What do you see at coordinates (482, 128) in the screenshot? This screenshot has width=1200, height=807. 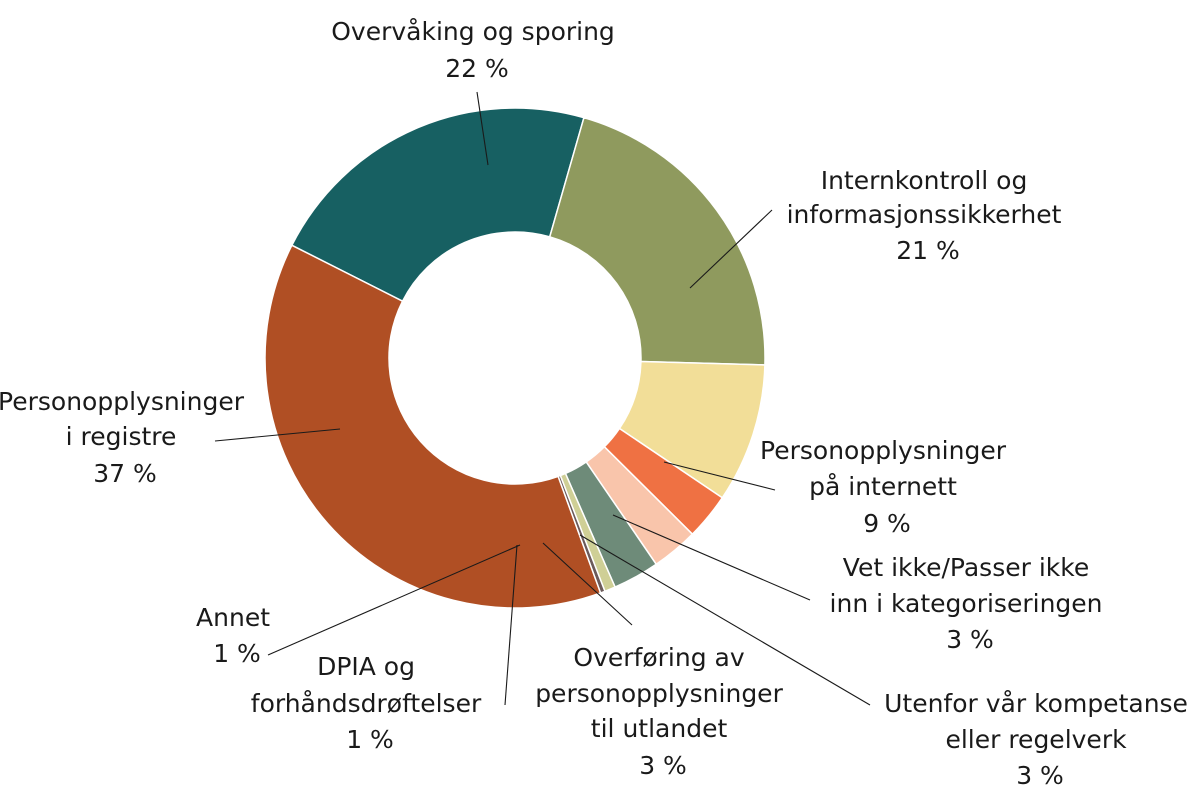 I see `leader-line-overvaking` at bounding box center [482, 128].